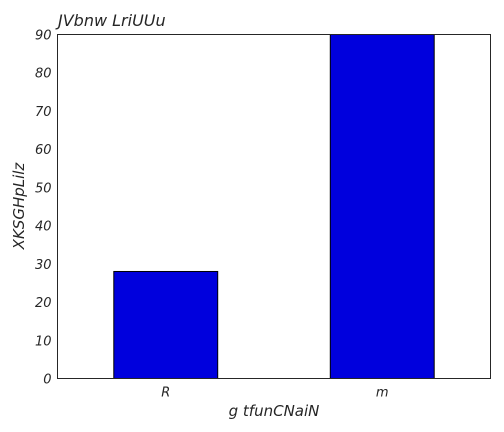 The height and width of the screenshot is (432, 504). Describe the element at coordinates (166, 325) in the screenshot. I see `bar-R` at that location.